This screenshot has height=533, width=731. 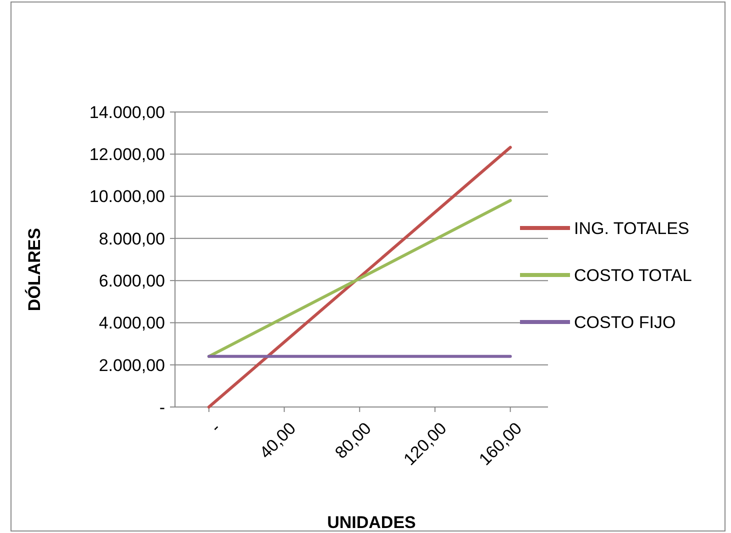 I want to click on legend-label: ING. TOTALES, so click(x=632, y=228).